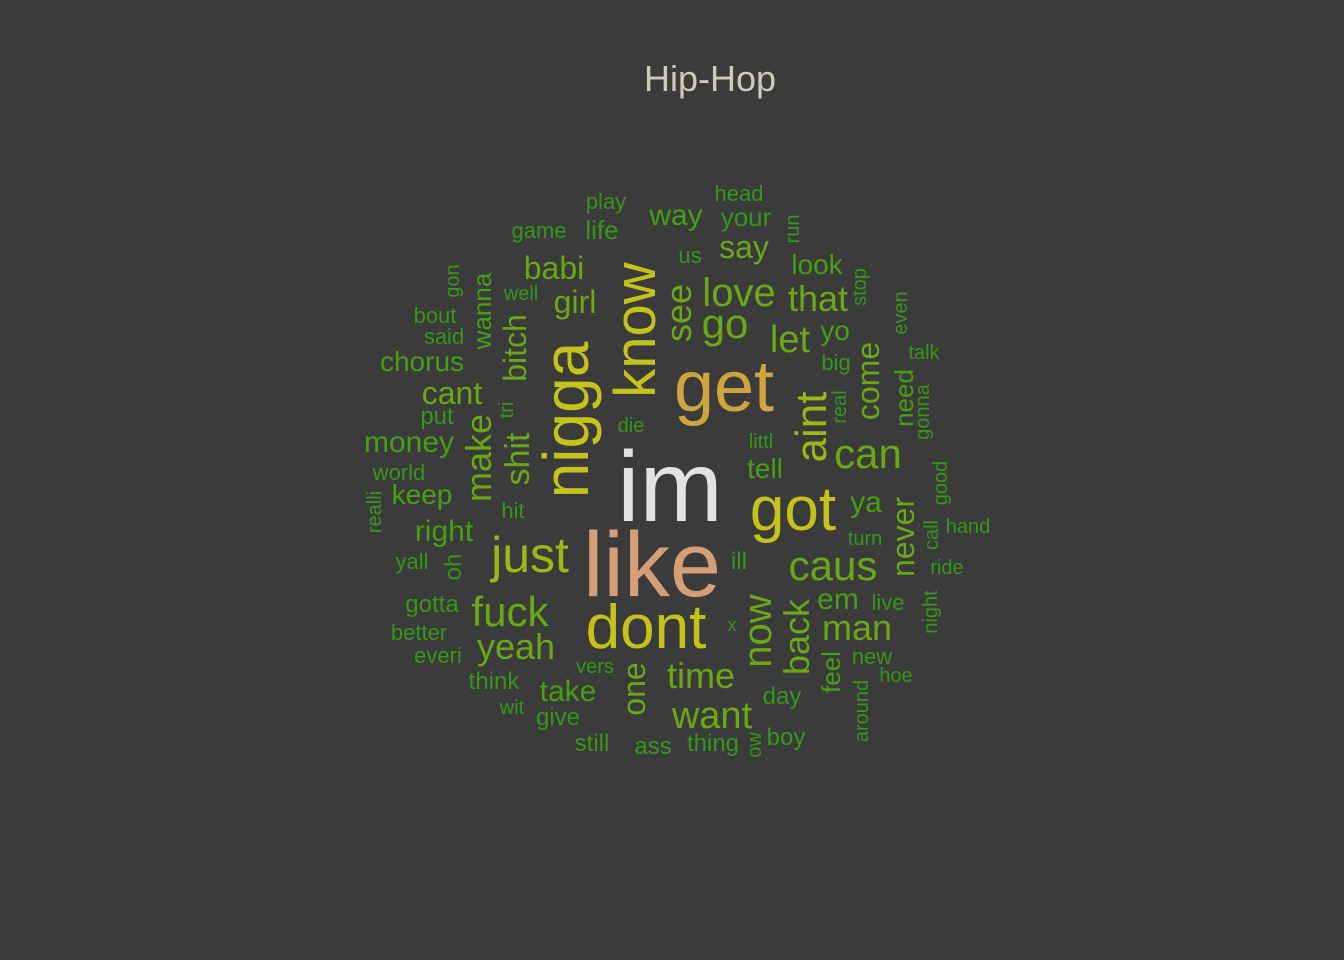  Describe the element at coordinates (482, 311) in the screenshot. I see `word-wanna: wanna` at that location.